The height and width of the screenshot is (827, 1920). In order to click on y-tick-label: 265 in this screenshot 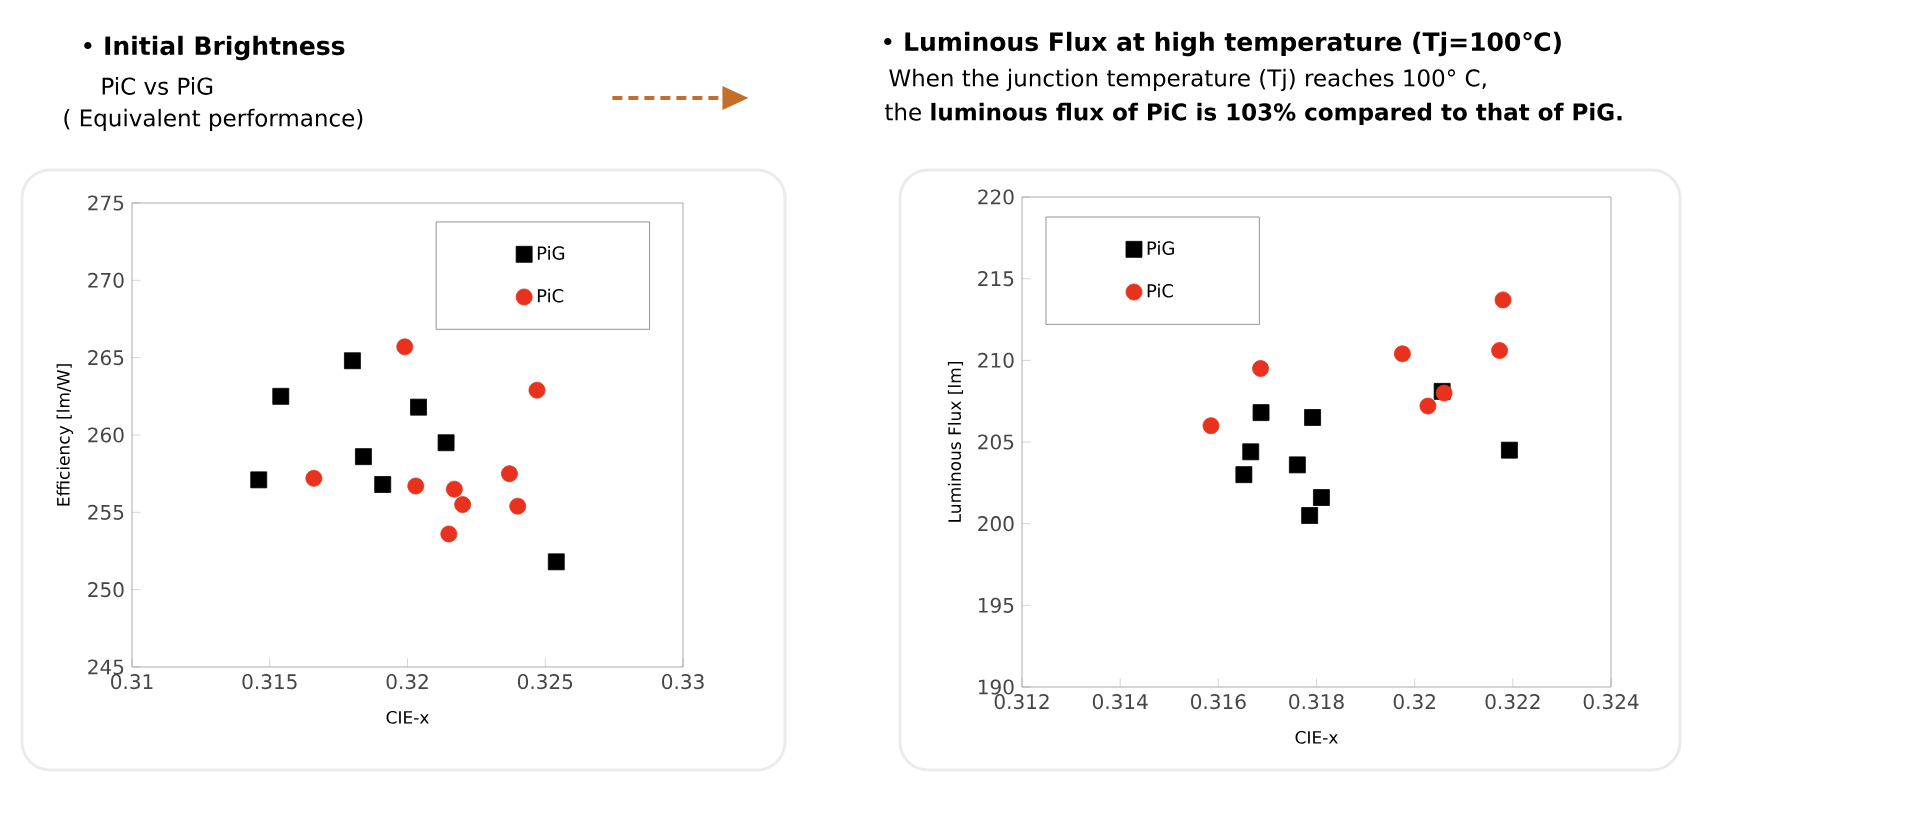, I will do `click(106, 358)`.